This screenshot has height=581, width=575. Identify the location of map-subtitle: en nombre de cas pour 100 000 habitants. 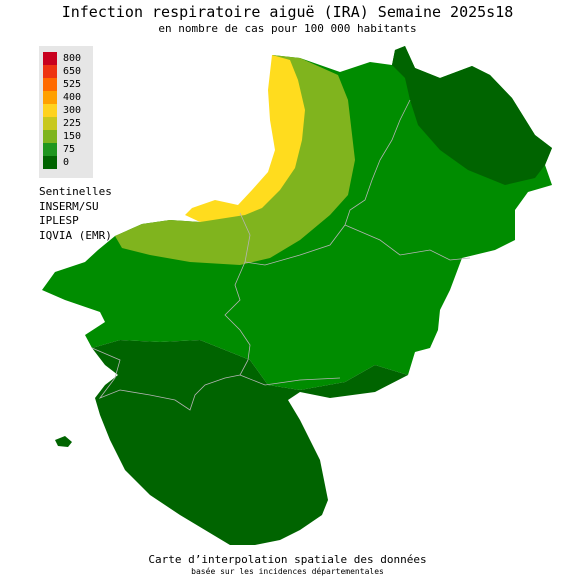
(287, 28).